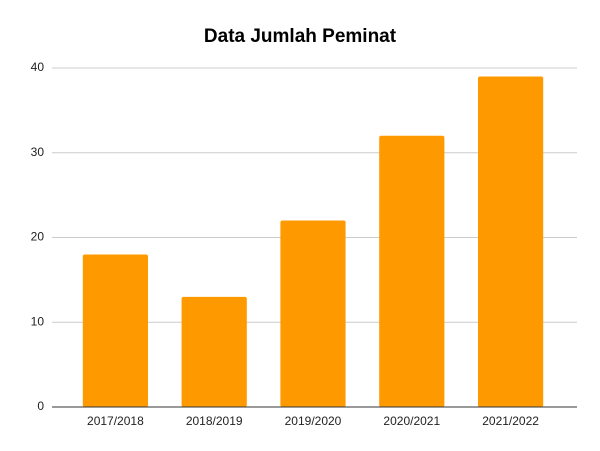 The width and height of the screenshot is (600, 451). What do you see at coordinates (214, 421) in the screenshot?
I see `x-tick-label: 2018/2019` at bounding box center [214, 421].